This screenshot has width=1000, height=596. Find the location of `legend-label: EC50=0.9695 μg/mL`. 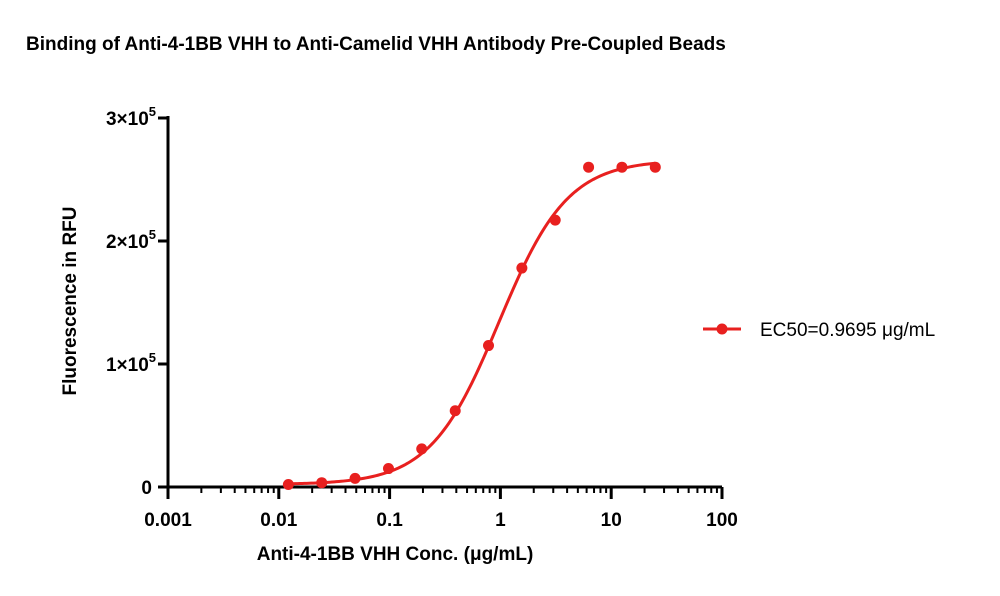

legend-label: EC50=0.9695 μg/mL is located at coordinates (847, 330).